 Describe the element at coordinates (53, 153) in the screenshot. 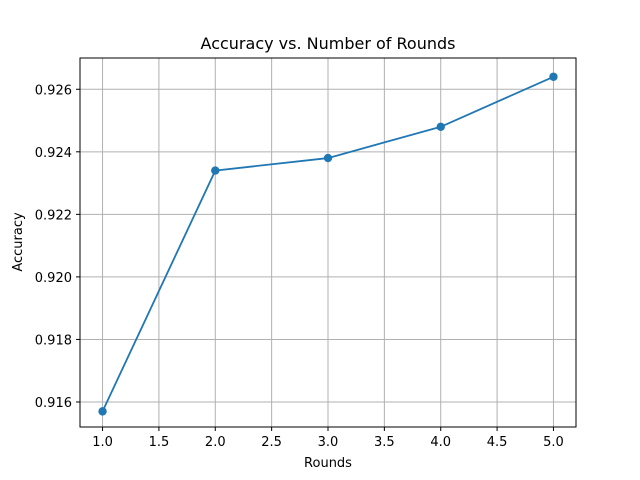

I see `y-tick-label: 0.924` at that location.